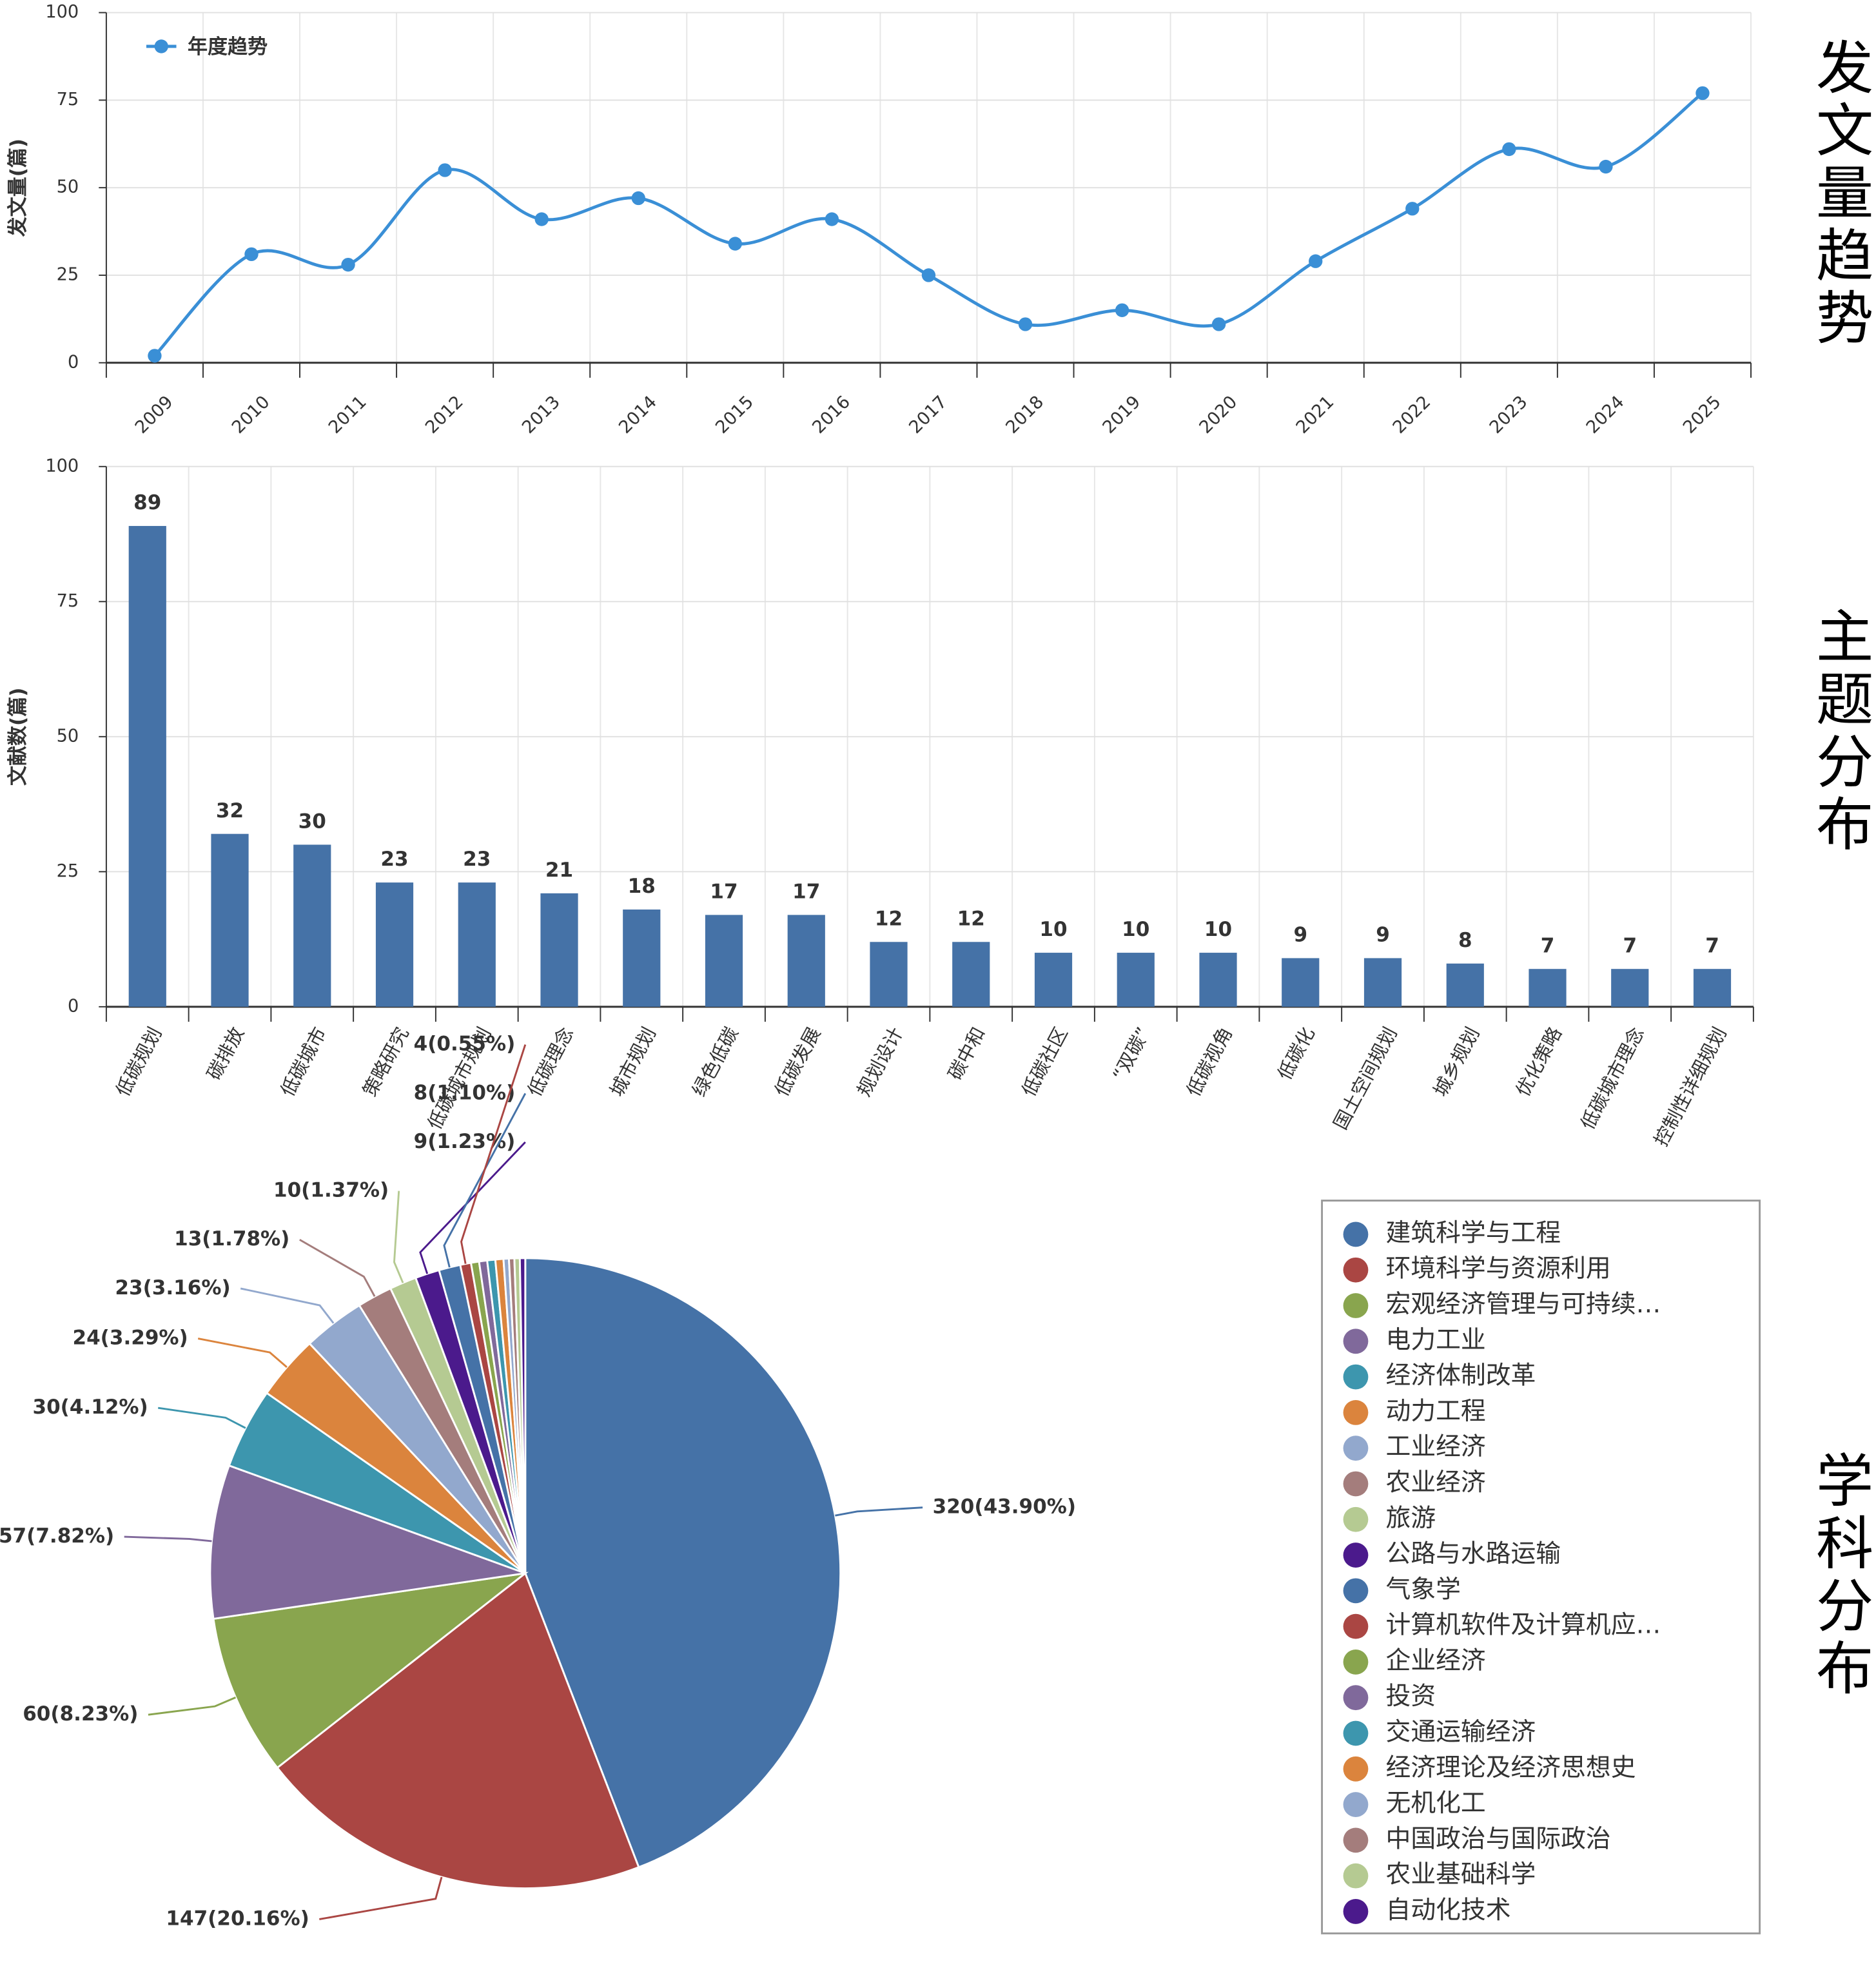 Image resolution: width=1876 pixels, height=1966 pixels. Describe the element at coordinates (68, 736) in the screenshot. I see `y-tick-label: 50` at that location.